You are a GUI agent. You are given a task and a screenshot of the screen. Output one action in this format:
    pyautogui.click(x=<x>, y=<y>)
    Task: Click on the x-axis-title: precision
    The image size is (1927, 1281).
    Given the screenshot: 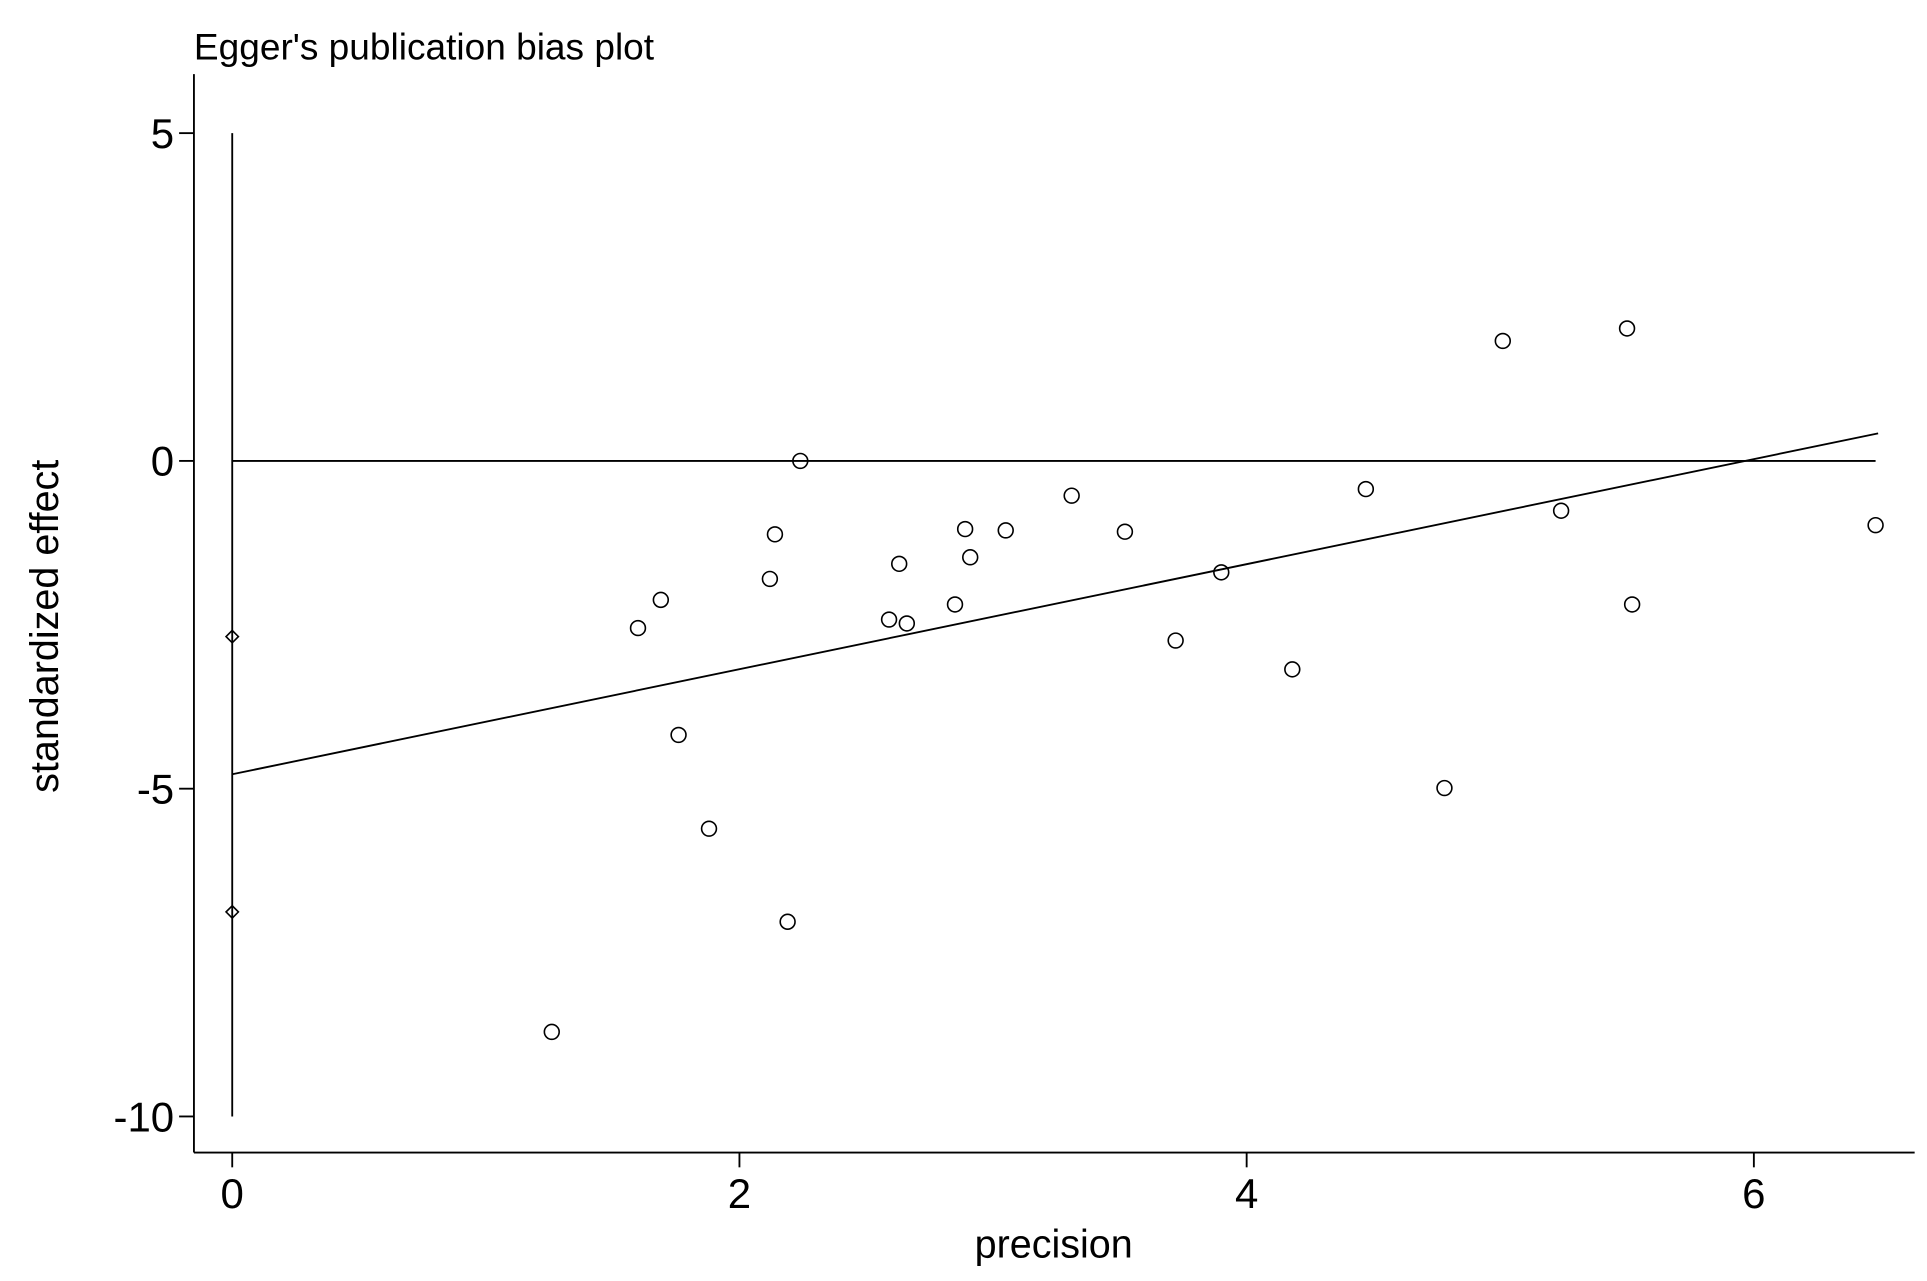 What is the action you would take?
    pyautogui.click(x=1054, y=1245)
    